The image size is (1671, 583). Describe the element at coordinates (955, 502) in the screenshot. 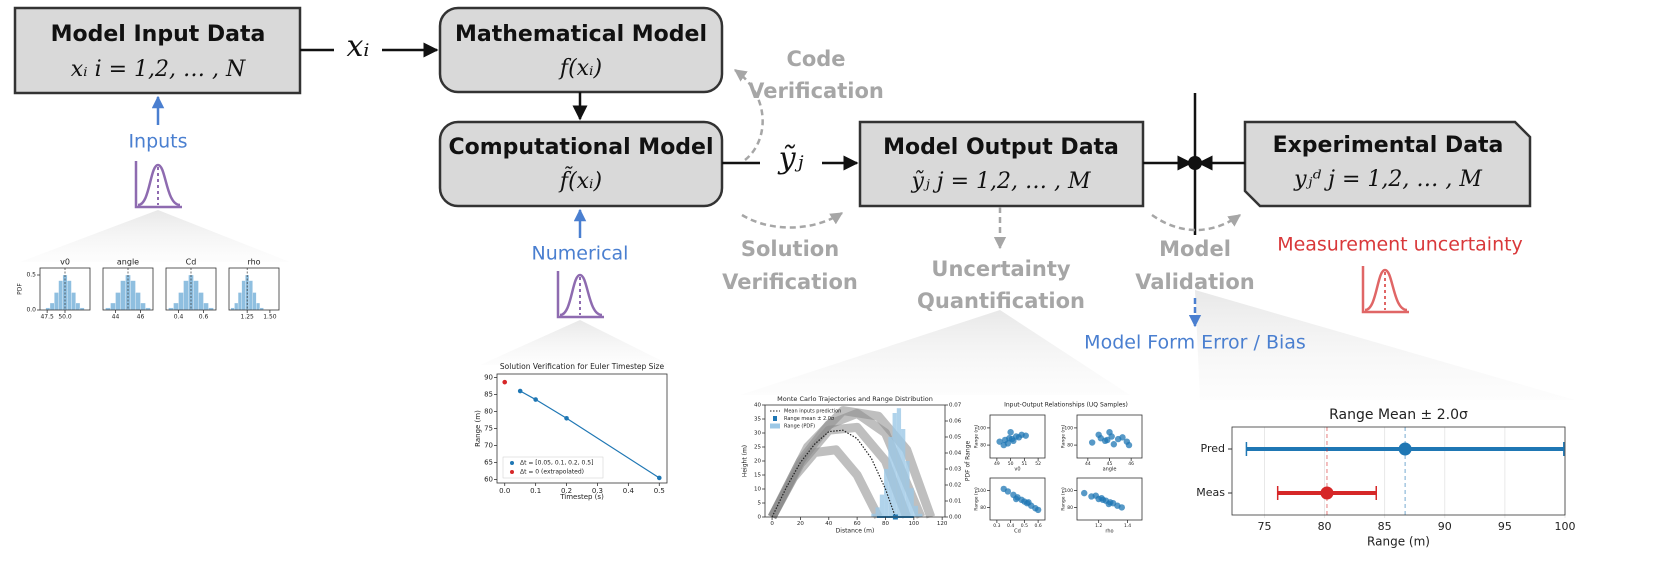

I see `y-tick-label: 0.01` at that location.